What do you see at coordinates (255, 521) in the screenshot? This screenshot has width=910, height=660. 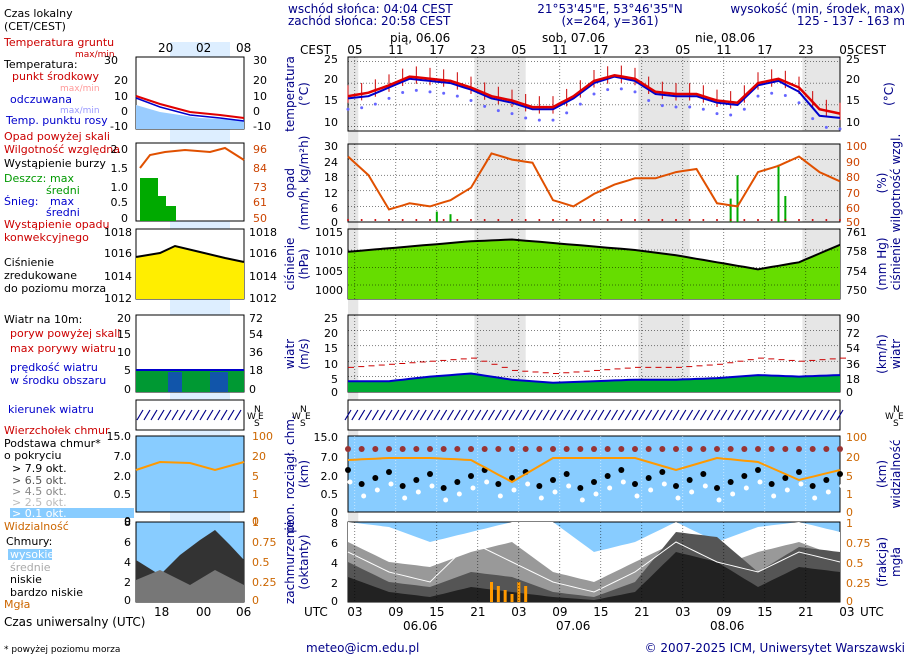 I see `legend-vis-r-4: 0` at bounding box center [255, 521].